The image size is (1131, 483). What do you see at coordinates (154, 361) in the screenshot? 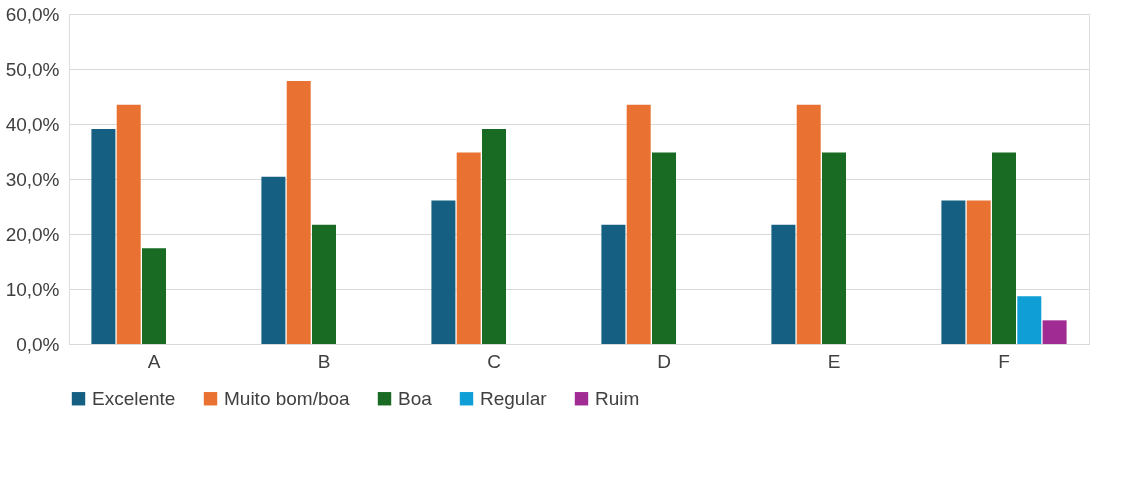
I see `x-tick-label: A` at bounding box center [154, 361].